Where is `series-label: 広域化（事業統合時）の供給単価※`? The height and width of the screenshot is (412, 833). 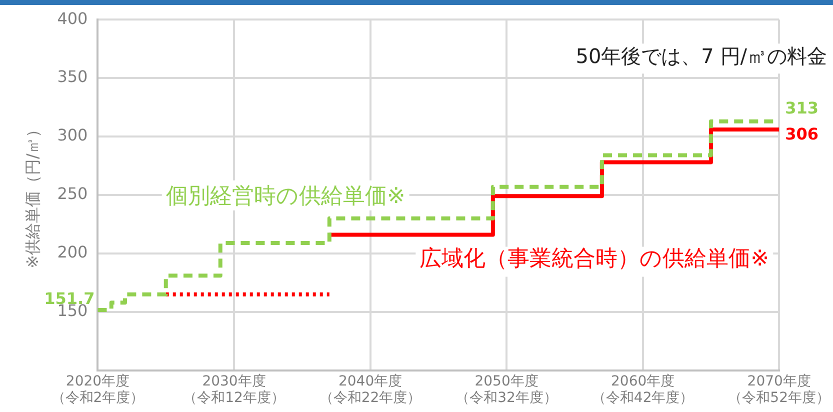 series-label: 広域化（事業統合時）の供給単価※ is located at coordinates (595, 259).